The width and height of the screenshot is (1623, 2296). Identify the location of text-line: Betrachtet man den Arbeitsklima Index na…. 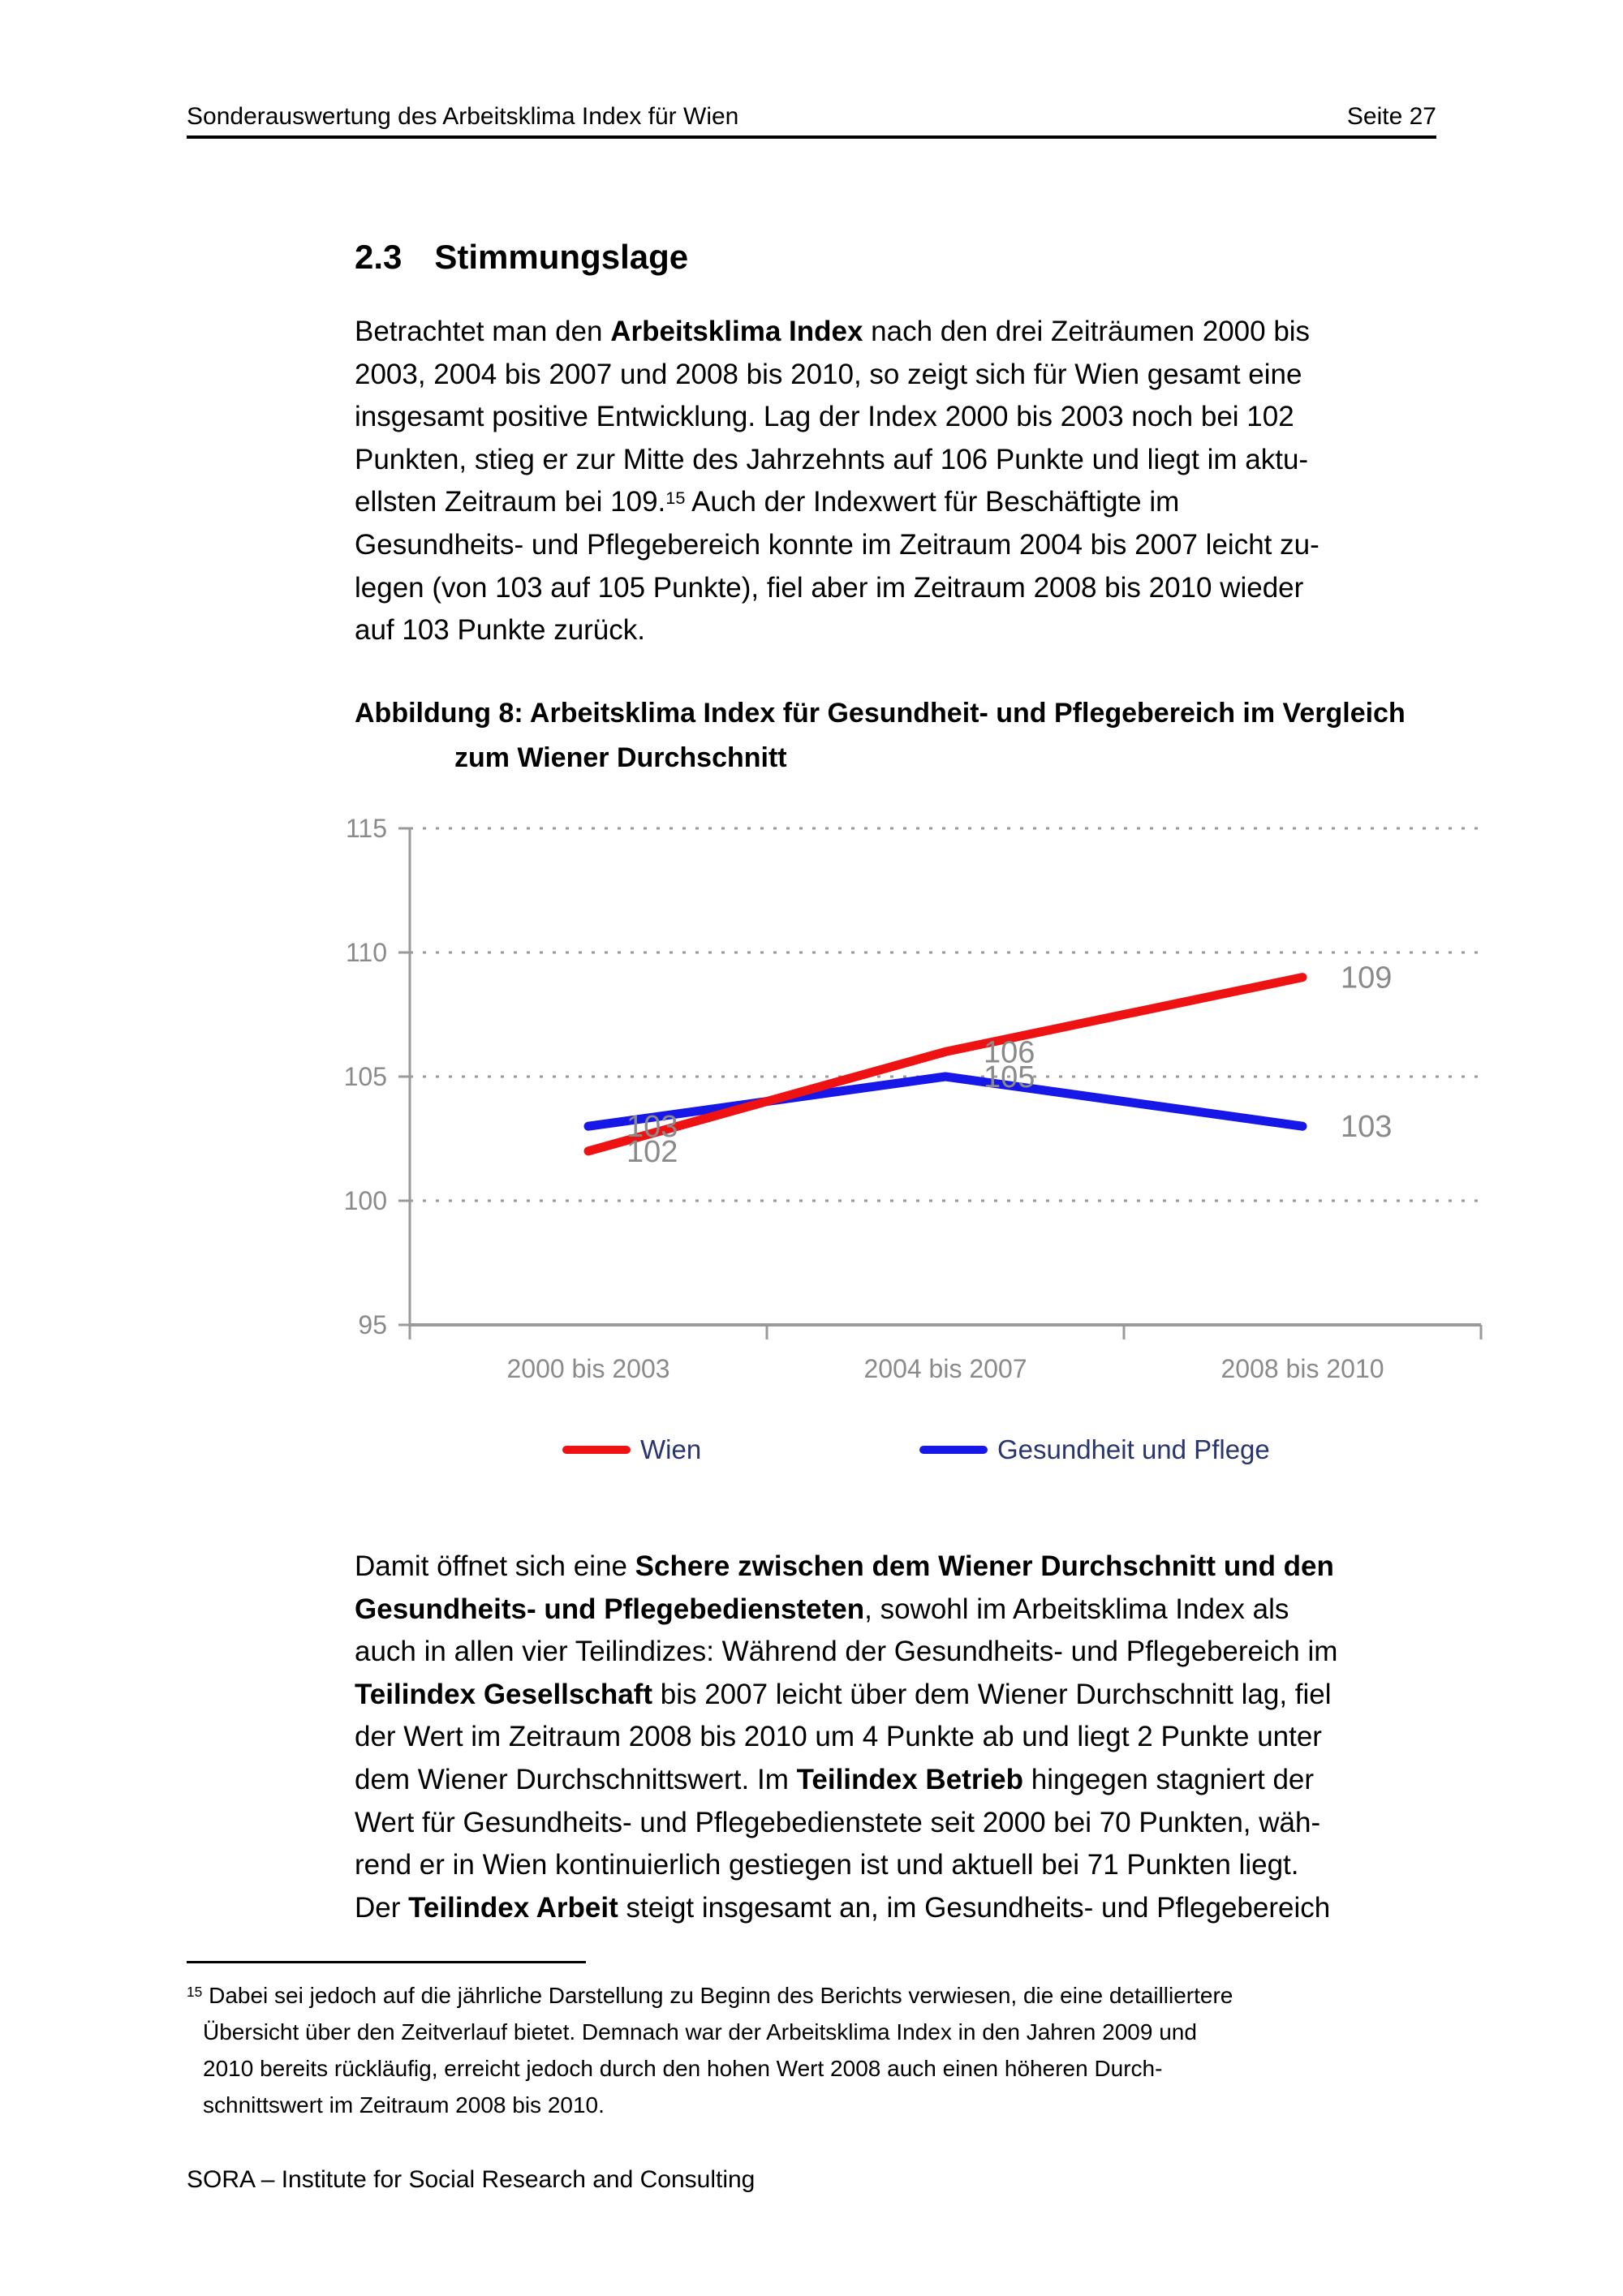
(931, 332).